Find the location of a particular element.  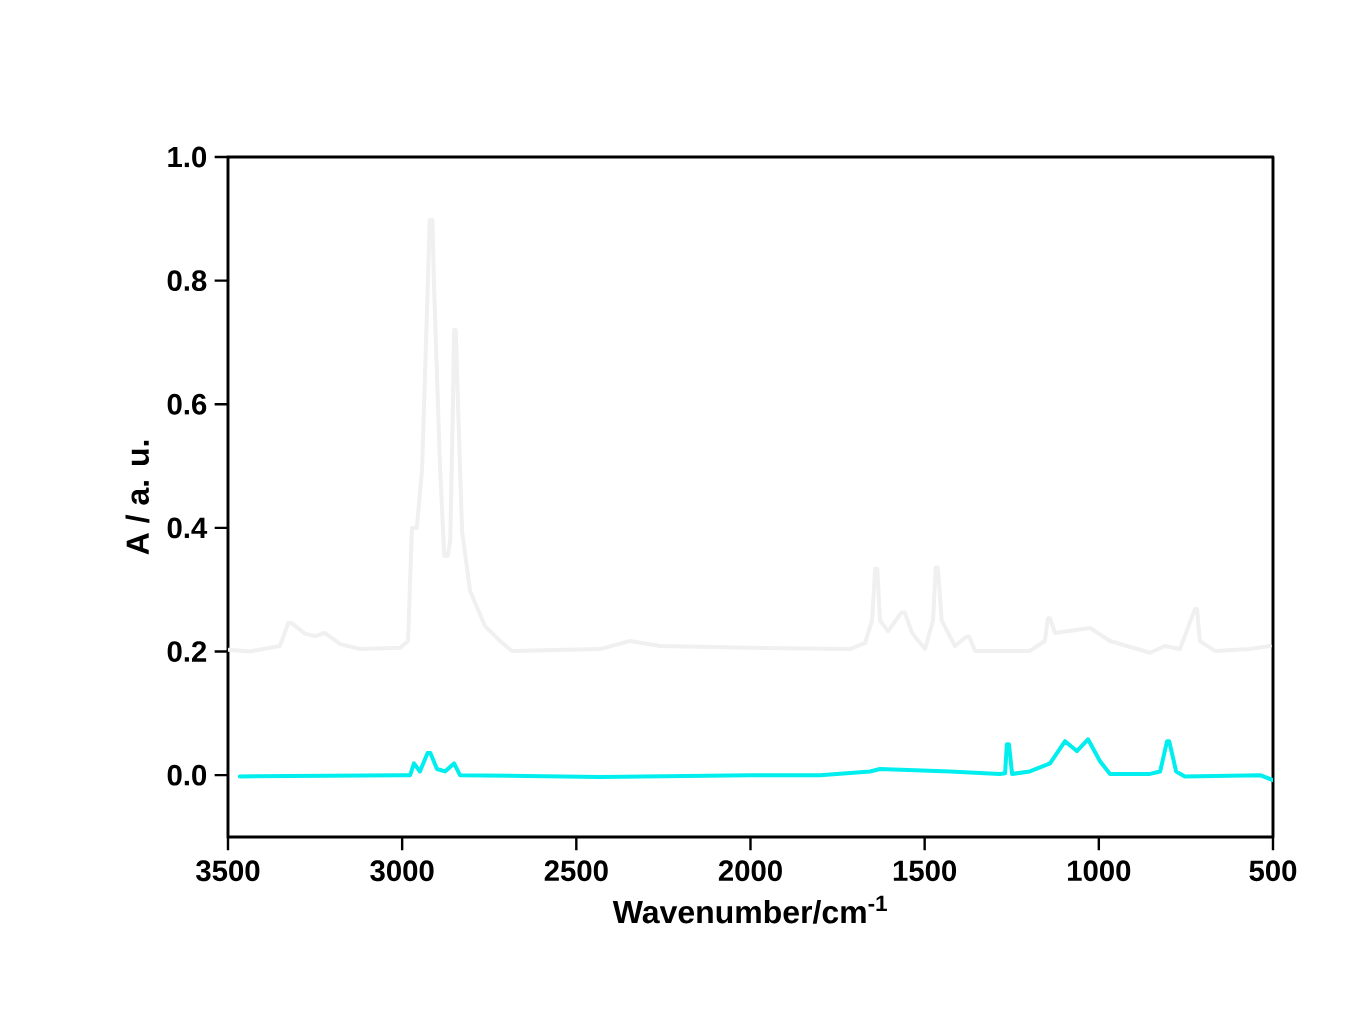

x-axis-title: Wavenumber/cm$^{-1}$ is located at coordinates (749, 909).